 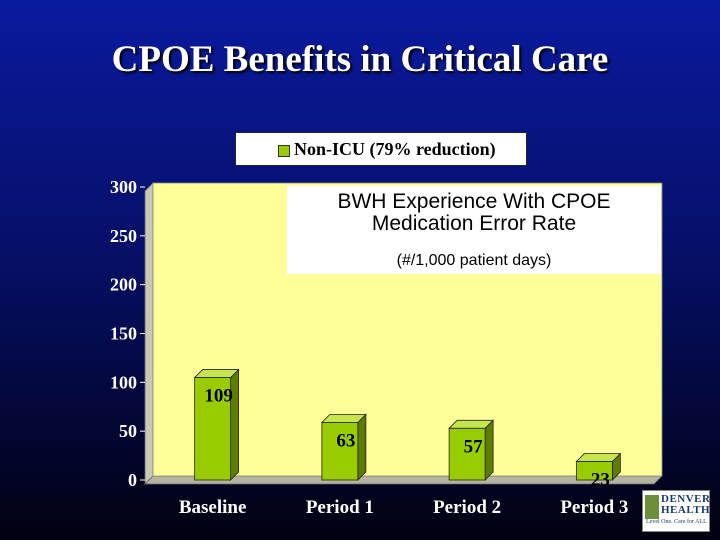 What do you see at coordinates (474, 260) in the screenshot?
I see `inset-units: (#/1,000 patient days)` at bounding box center [474, 260].